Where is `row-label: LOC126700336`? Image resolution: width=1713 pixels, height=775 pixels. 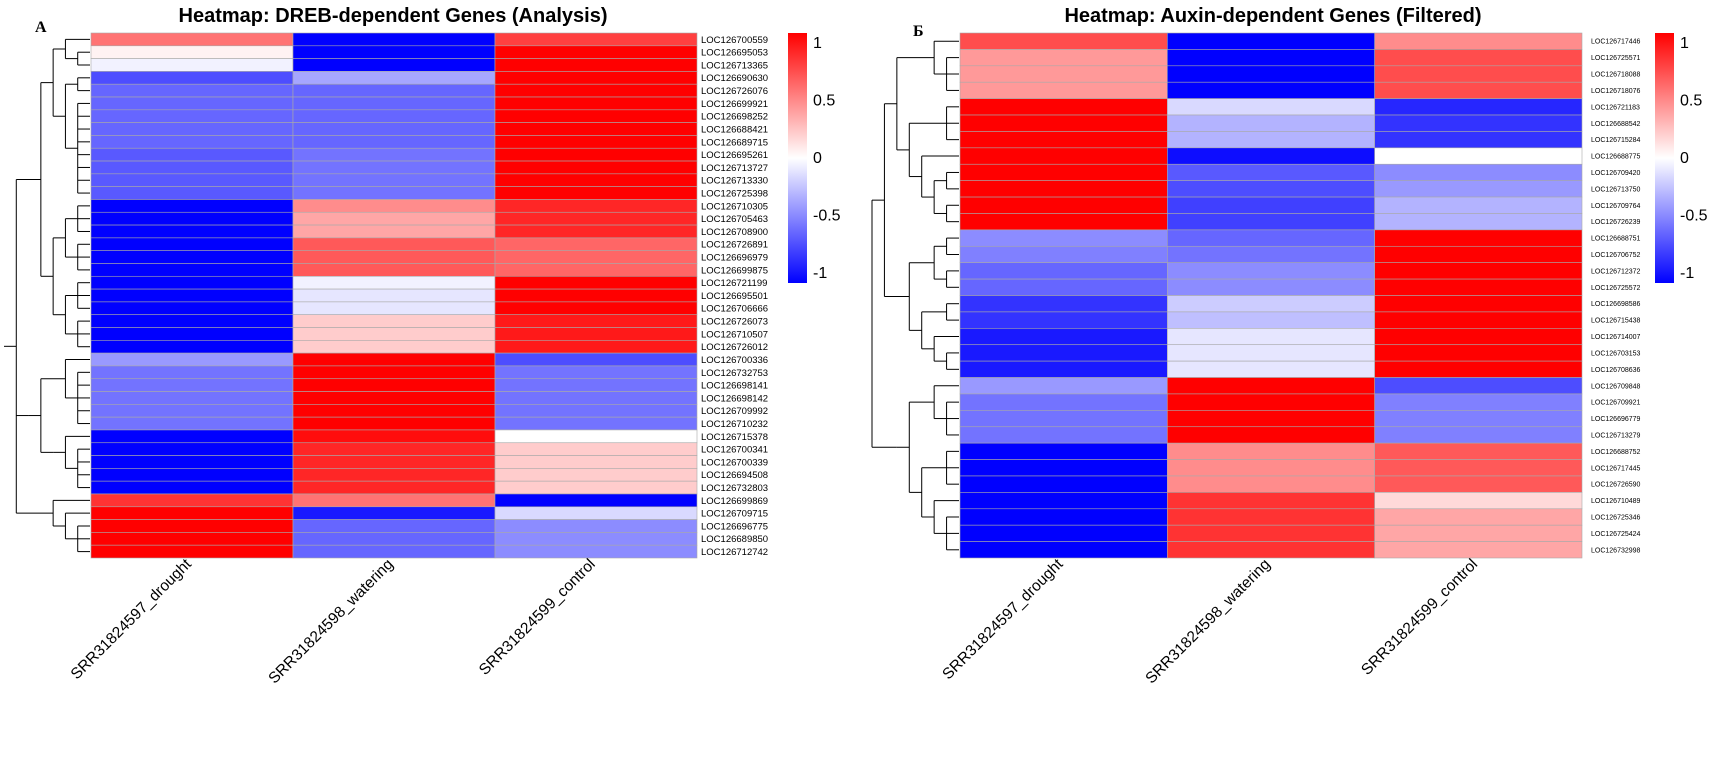
row-label: LOC126700336 is located at coordinates (734, 360).